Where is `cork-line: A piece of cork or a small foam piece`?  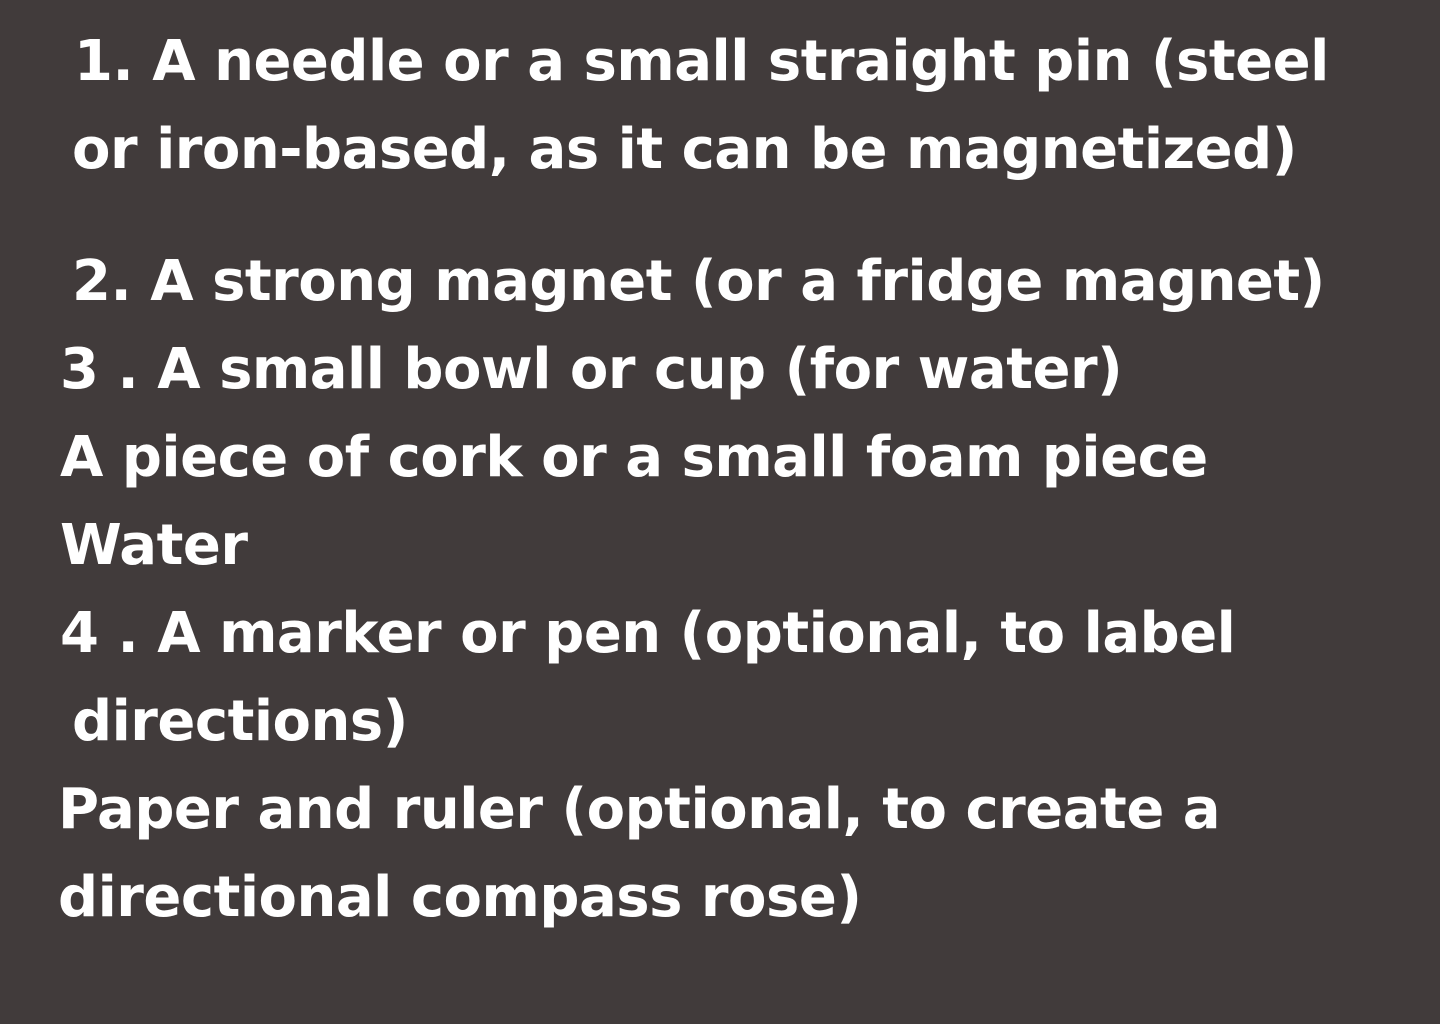
cork-line: A piece of cork or a small foam piece is located at coordinates (634, 457).